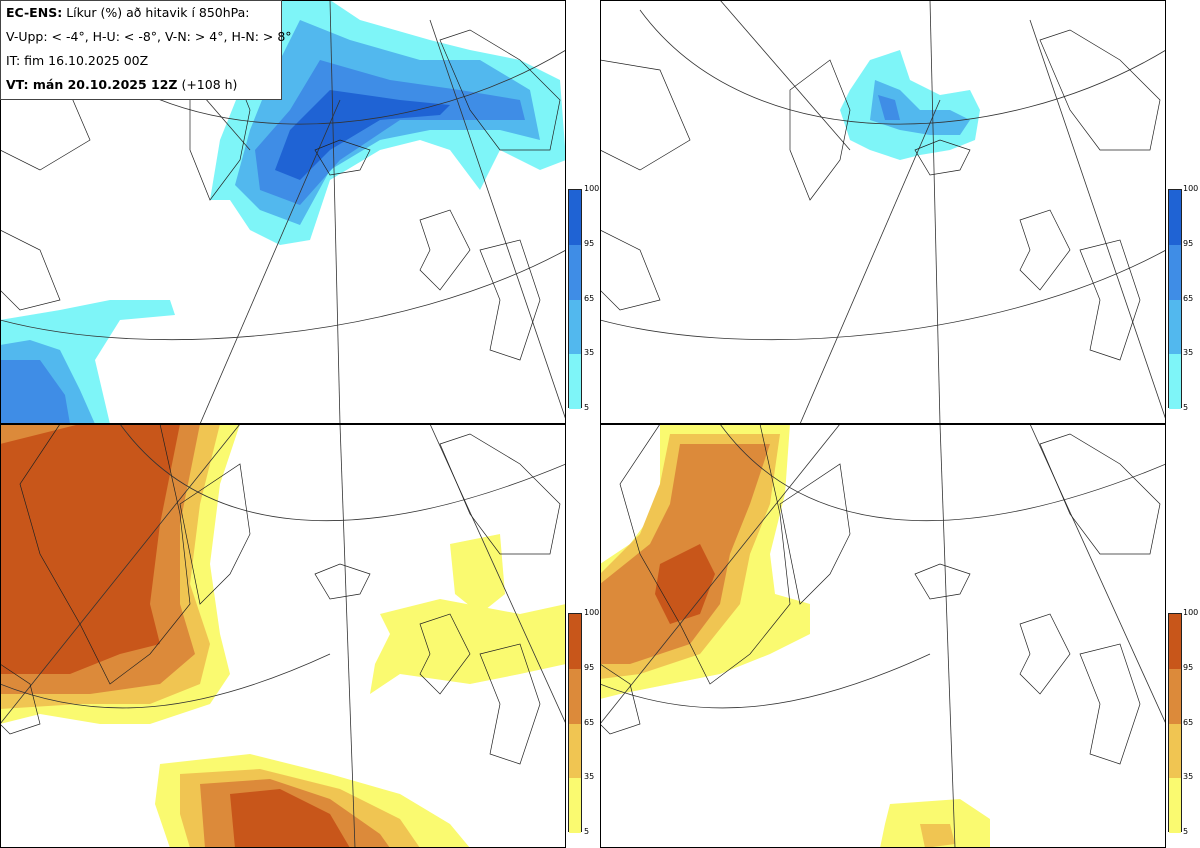 This screenshot has width=1200, height=848. What do you see at coordinates (77, 60) in the screenshot?
I see `issue-time: IT: fim 16.10.2025 00Z` at bounding box center [77, 60].